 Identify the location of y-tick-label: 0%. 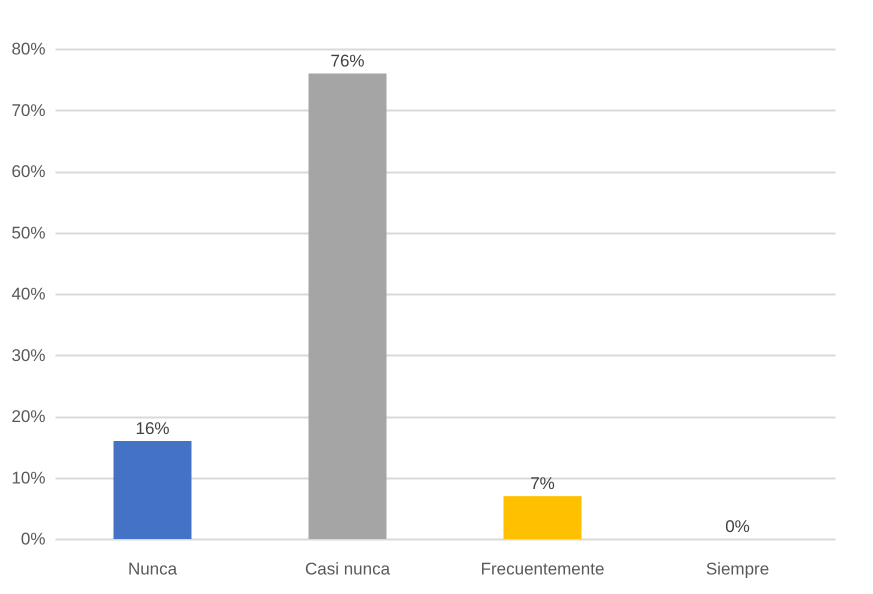
(33, 539).